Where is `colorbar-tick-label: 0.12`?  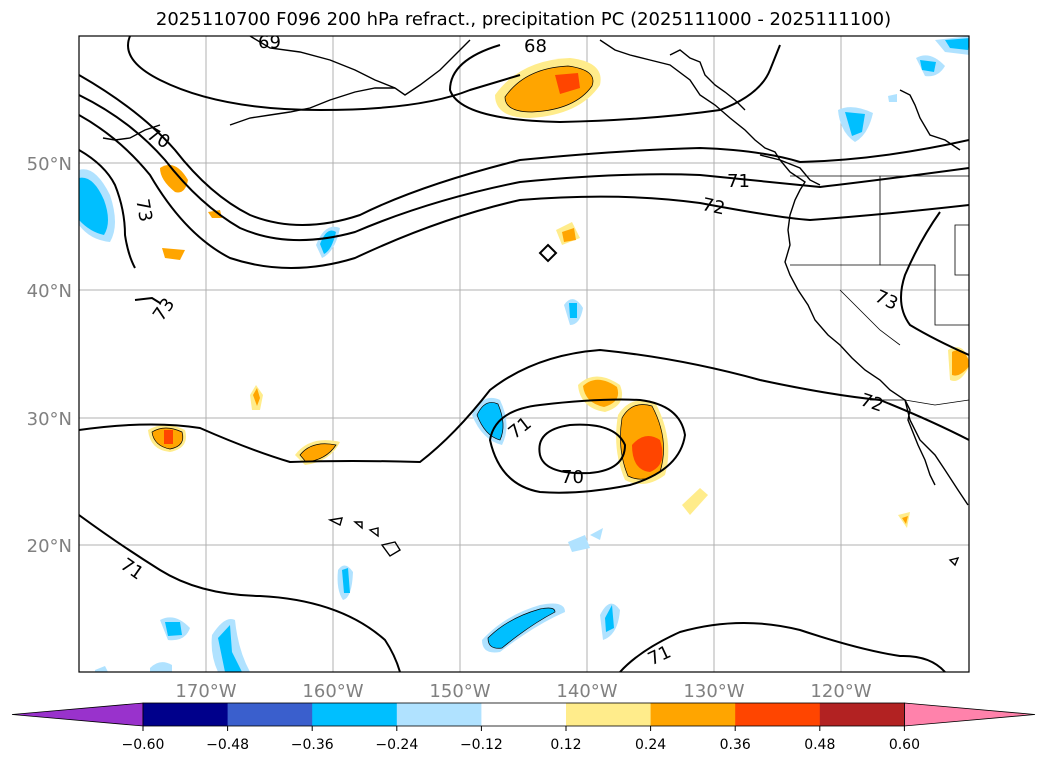
colorbar-tick-label: 0.12 is located at coordinates (565, 745).